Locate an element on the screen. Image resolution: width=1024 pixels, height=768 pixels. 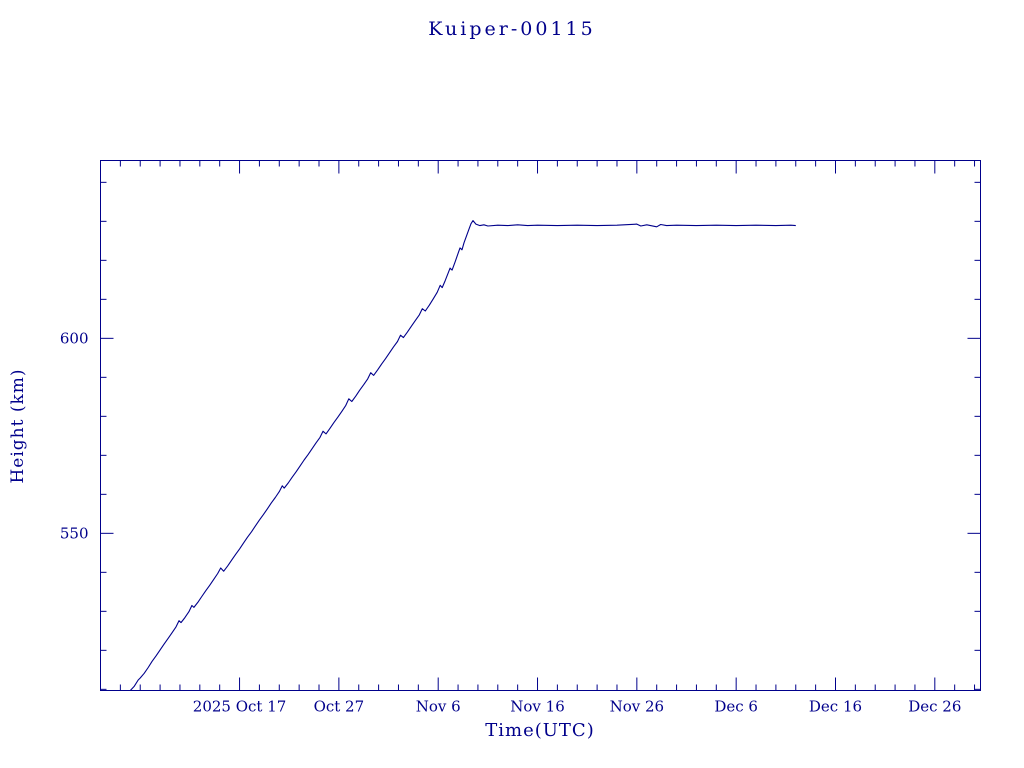
x-tick-label: Nov 26 is located at coordinates (637, 707).